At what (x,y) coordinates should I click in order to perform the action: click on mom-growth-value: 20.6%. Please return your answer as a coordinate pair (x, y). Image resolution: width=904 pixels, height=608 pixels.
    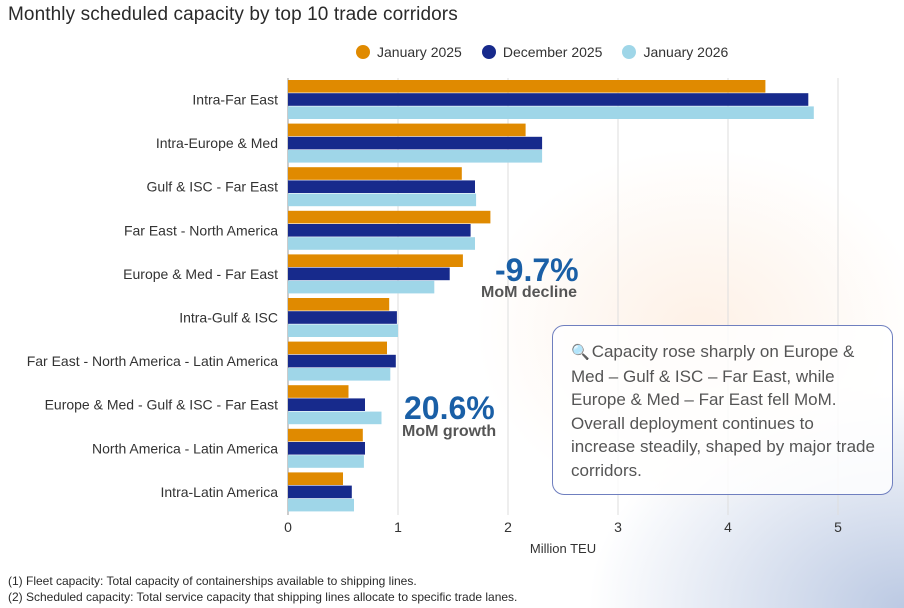
    Looking at the image, I should click on (449, 408).